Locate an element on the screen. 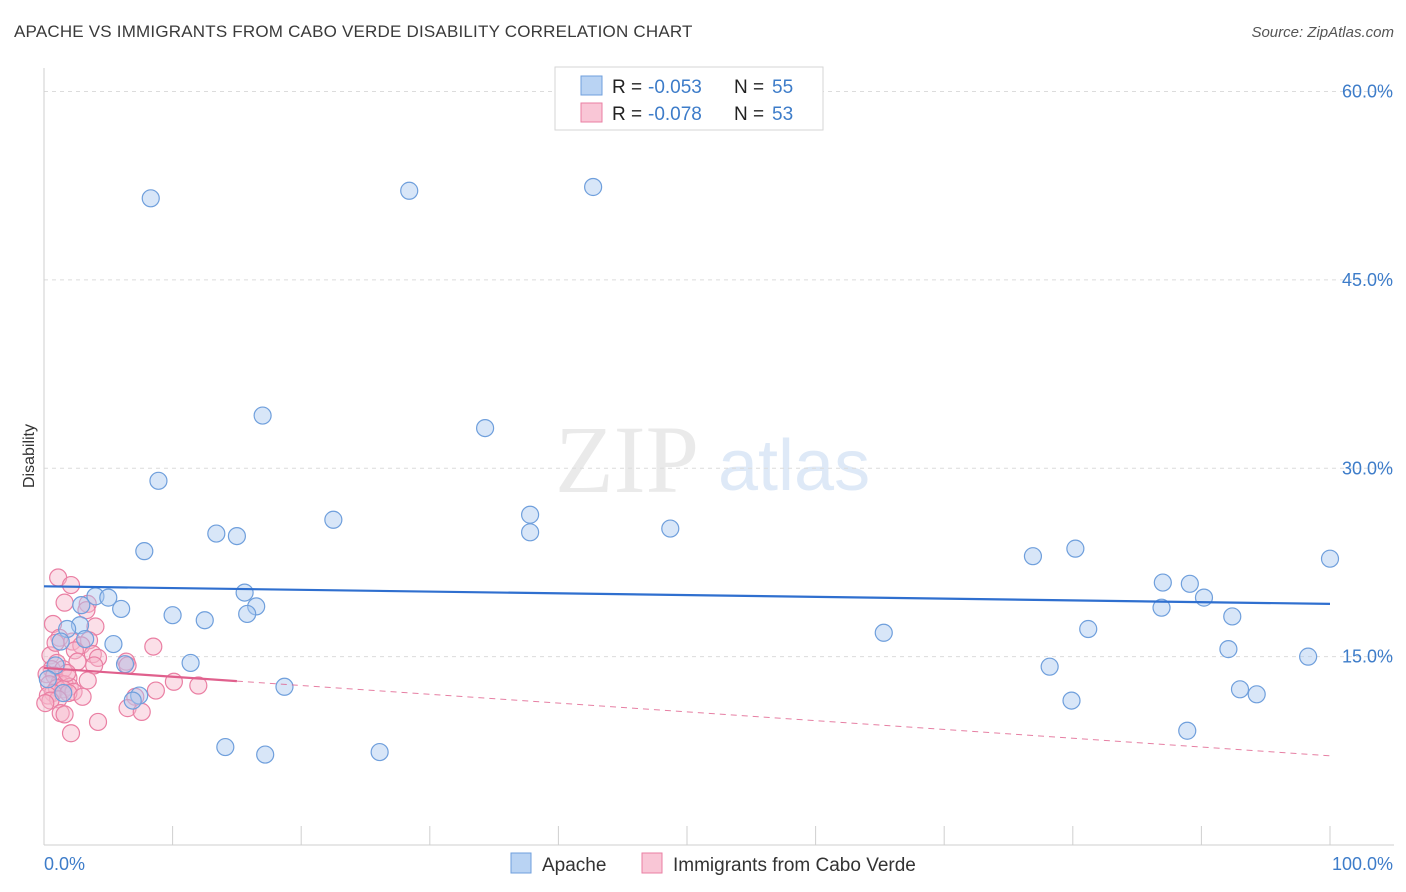  legend: R = -0.053 N = 55 R = -0.078 N = 53 is located at coordinates (689, 98).